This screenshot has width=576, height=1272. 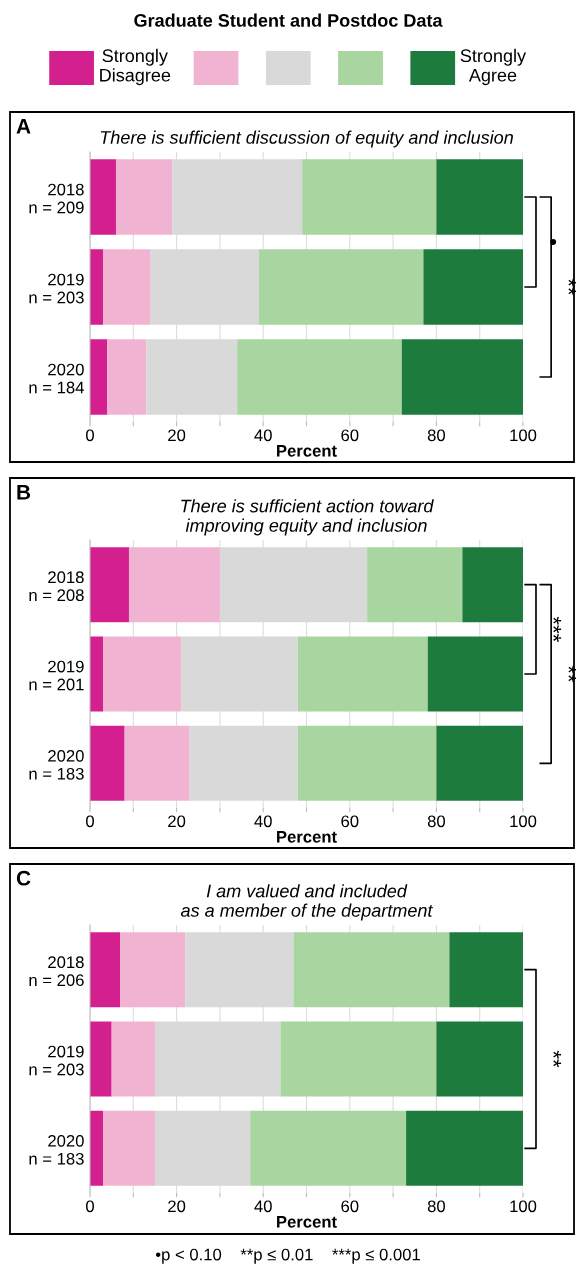 What do you see at coordinates (56, 198) in the screenshot?
I see `y-tick-label: 2018 n = 209` at bounding box center [56, 198].